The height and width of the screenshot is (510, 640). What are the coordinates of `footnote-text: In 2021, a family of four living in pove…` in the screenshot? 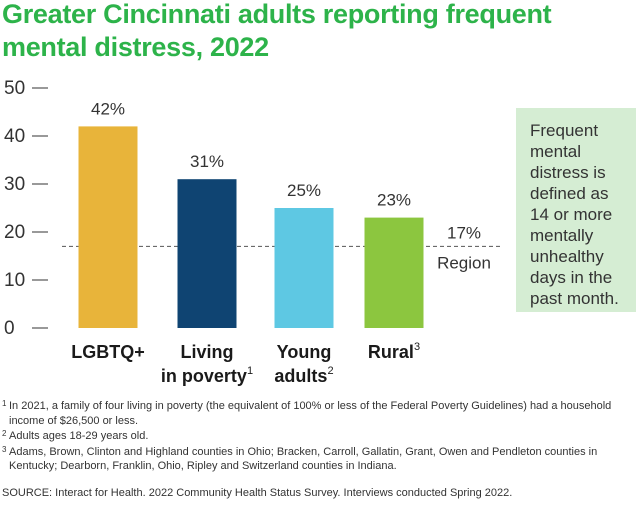 It's located at (310, 413).